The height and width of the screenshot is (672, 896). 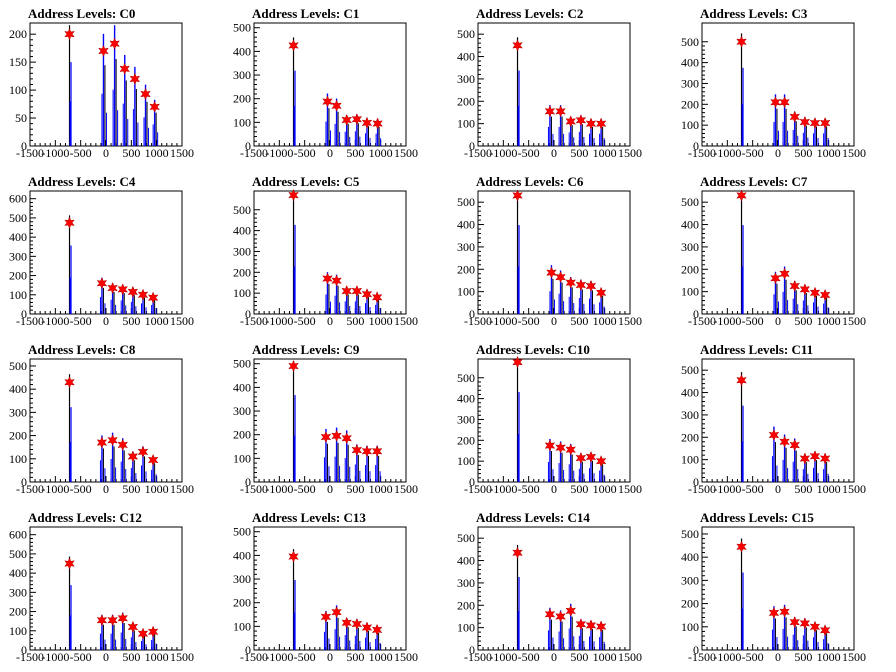 What do you see at coordinates (306, 349) in the screenshot?
I see `chart-title: Address Levels: C9` at bounding box center [306, 349].